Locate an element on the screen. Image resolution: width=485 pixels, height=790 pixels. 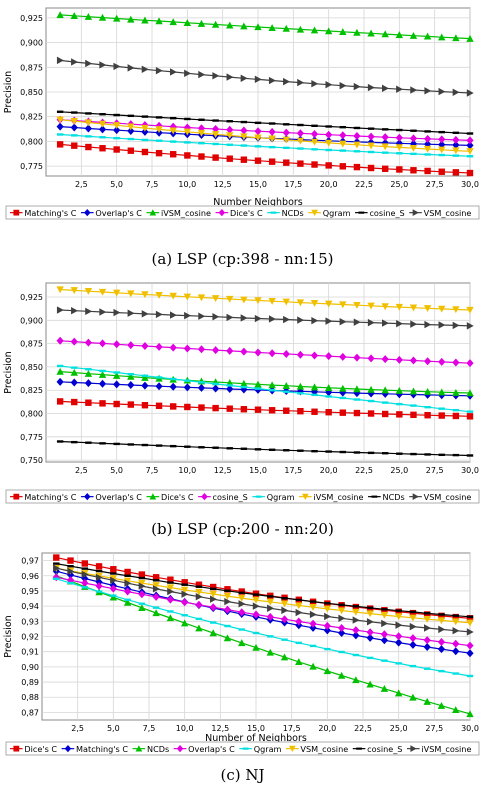
y-tick-label: 0,850 is located at coordinates (31, 367).